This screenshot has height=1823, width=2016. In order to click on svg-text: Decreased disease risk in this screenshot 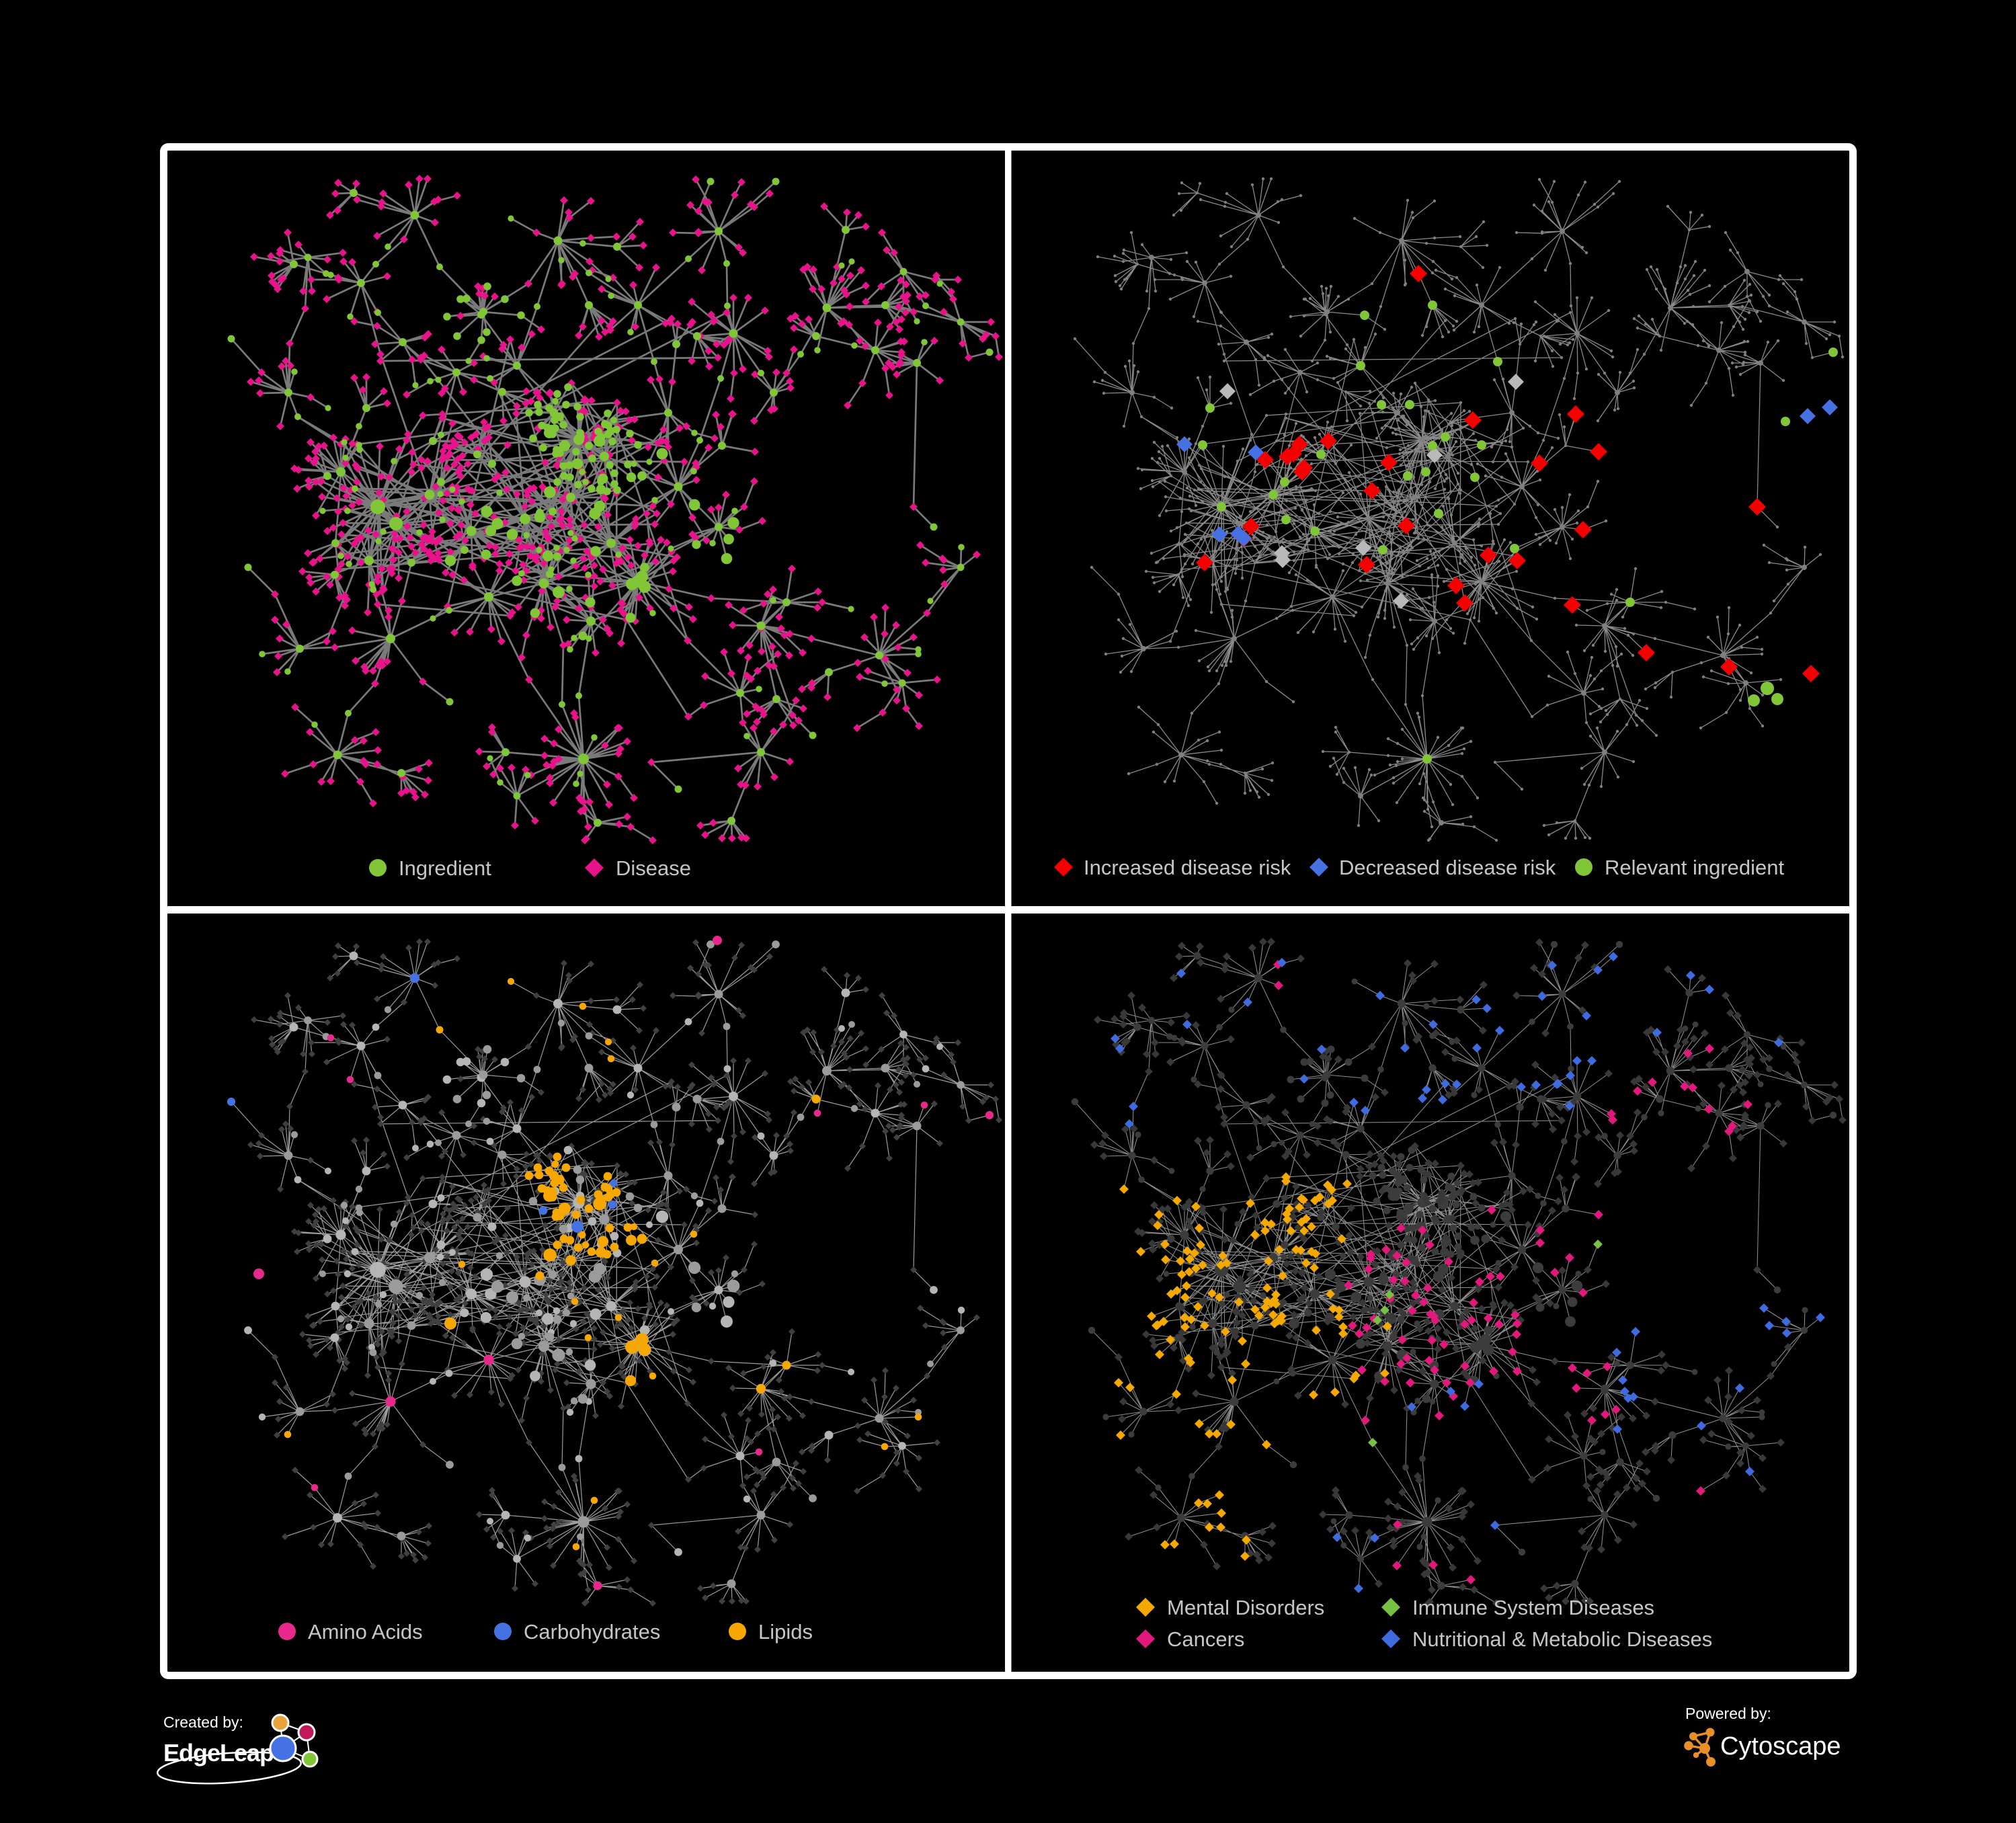, I will do `click(1447, 868)`.